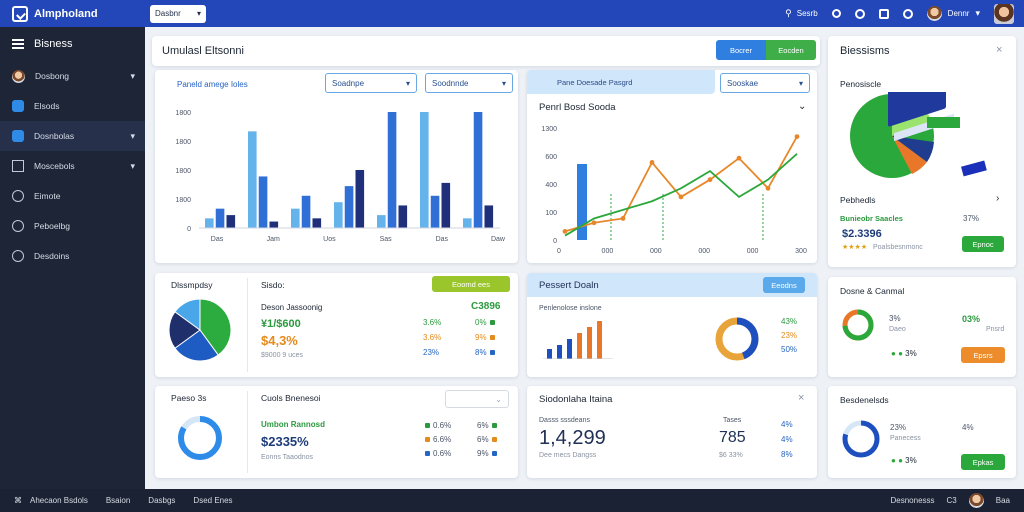 This screenshot has width=1024, height=512. I want to click on app-title: Almpholand, so click(66, 13).